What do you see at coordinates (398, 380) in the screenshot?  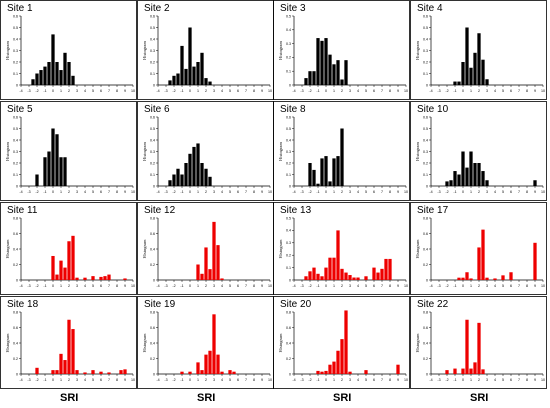 I see `x-tick-label: 9` at bounding box center [398, 380].